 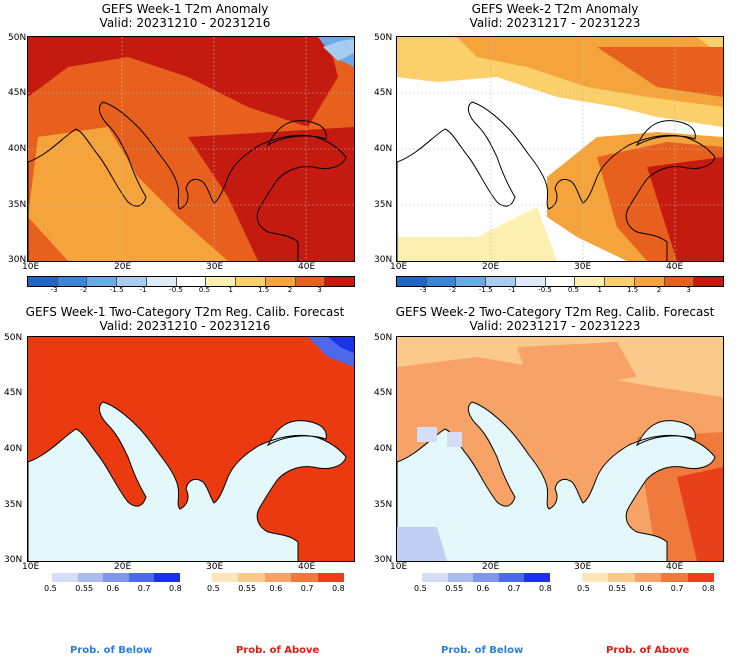 I want to click on colorbar-tick: 3, so click(x=319, y=290).